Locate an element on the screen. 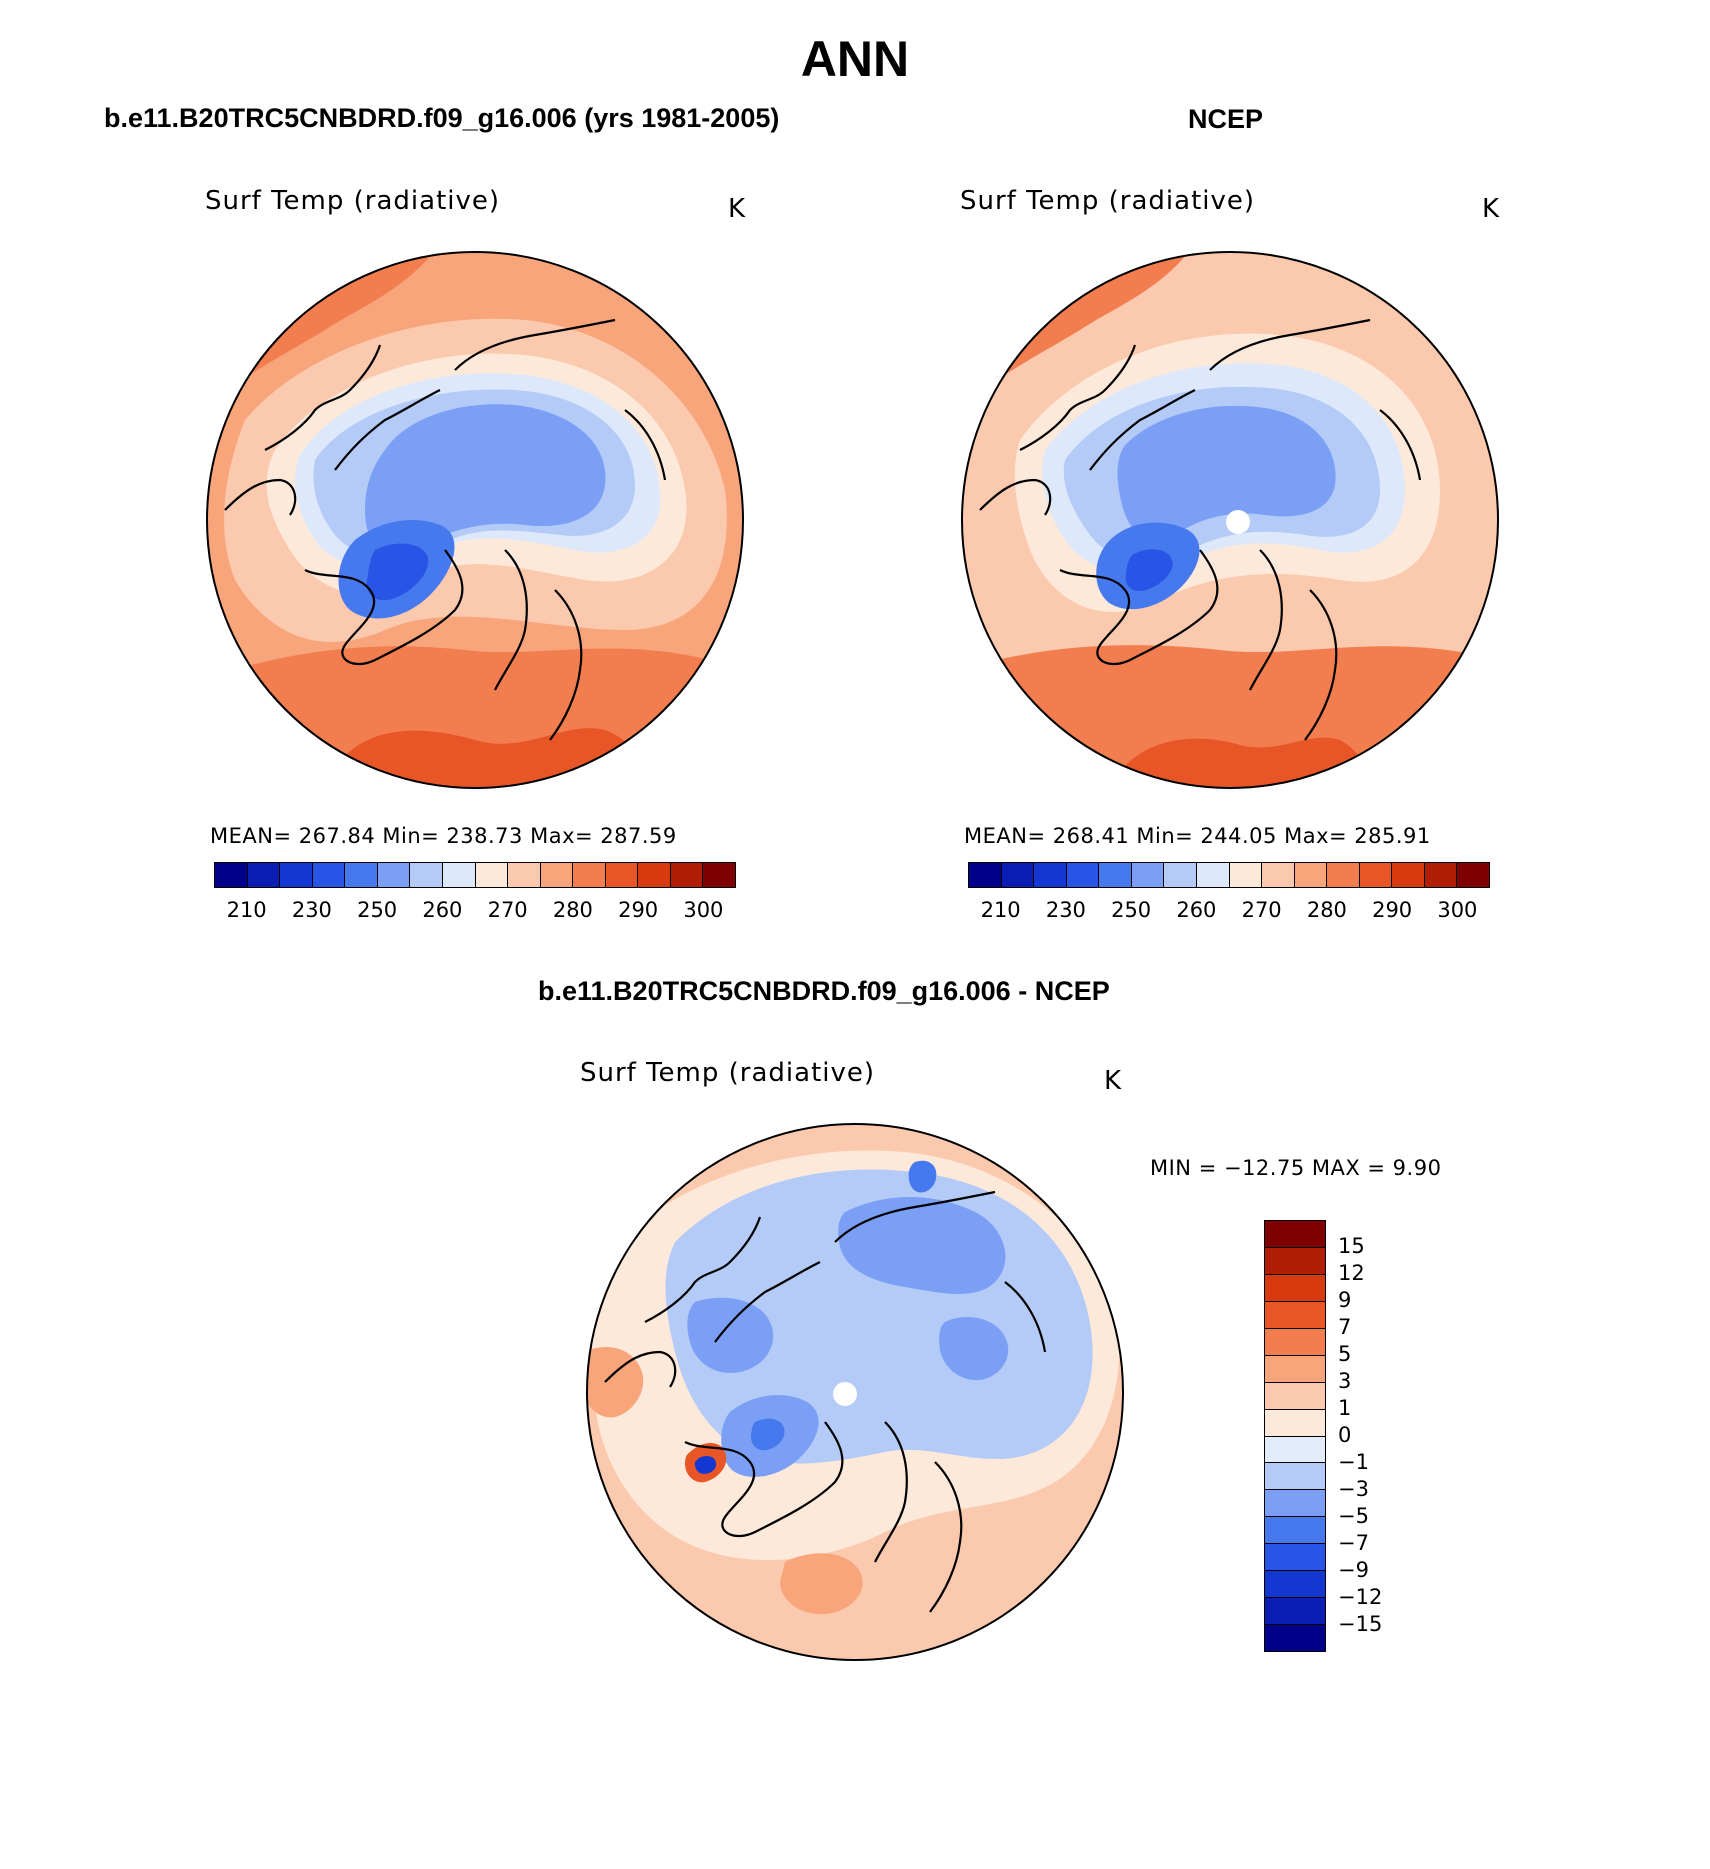 The image size is (1710, 1869). map2-greenland-core is located at coordinates (1149, 570).